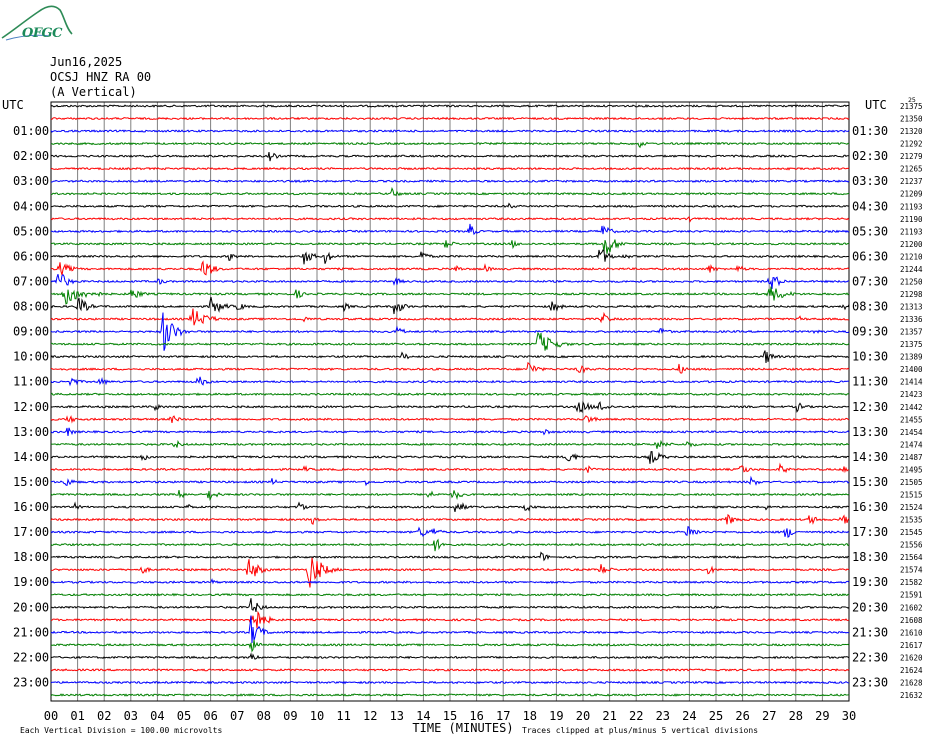  I want to click on trace-value-label: 21564, so click(911, 557).